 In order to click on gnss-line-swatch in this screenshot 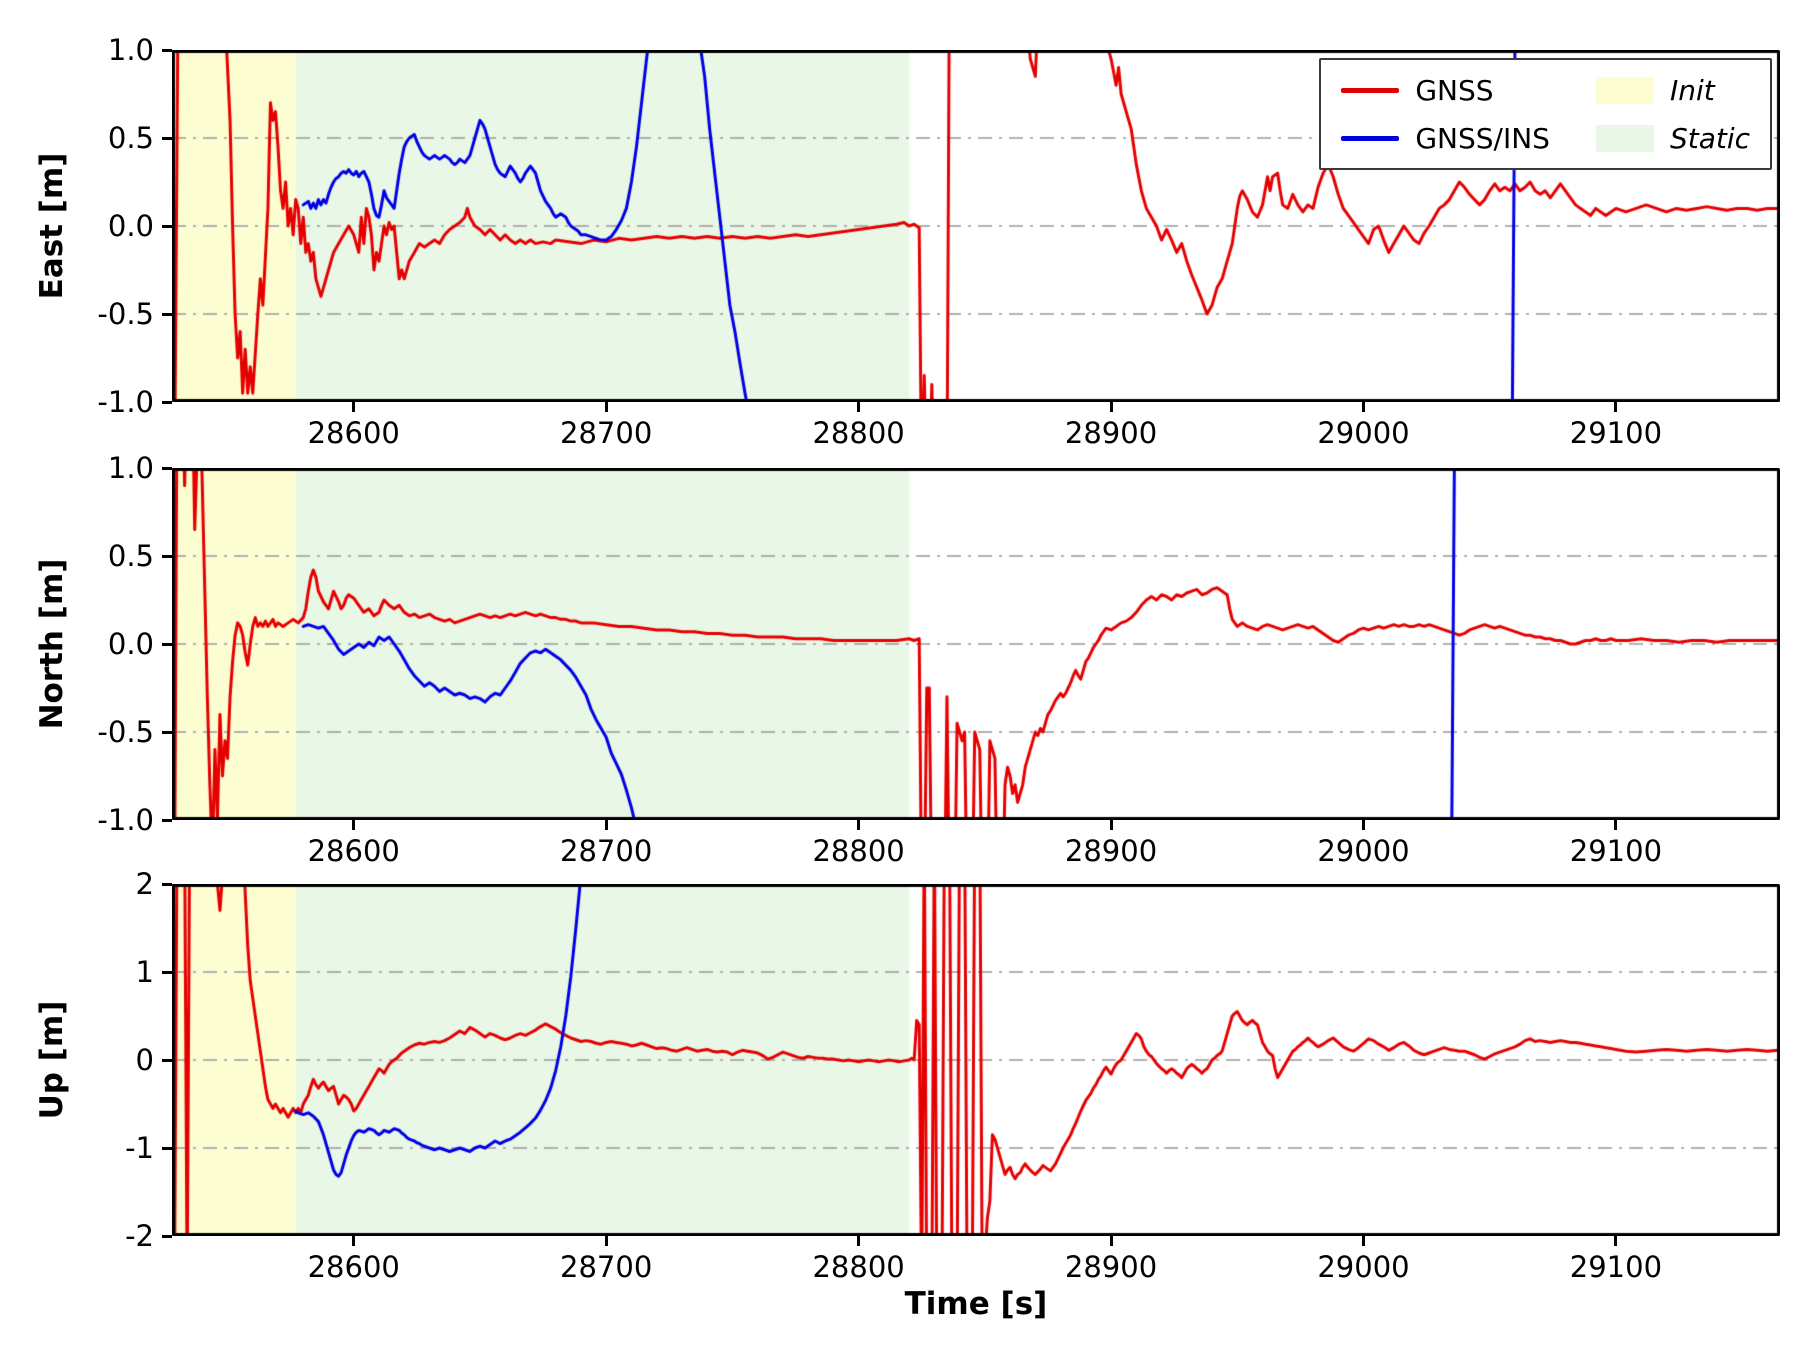, I will do `click(1370, 90)`.